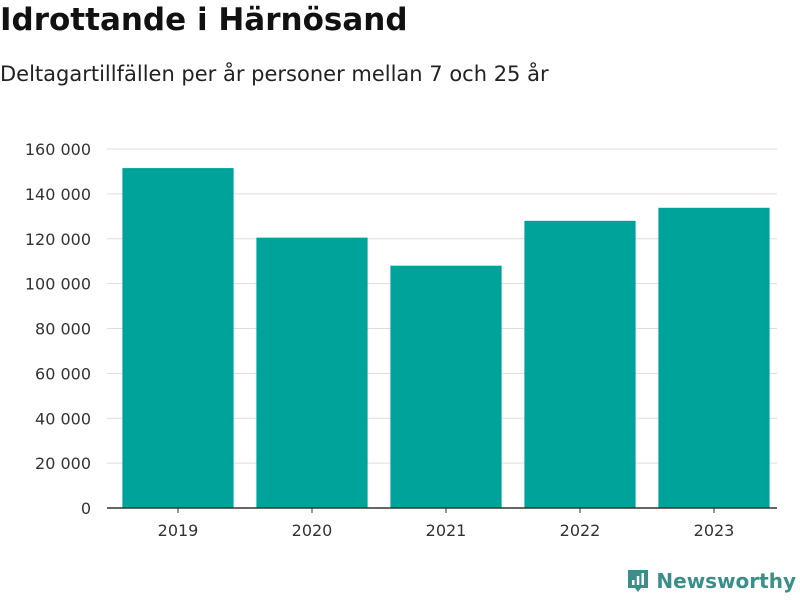 The height and width of the screenshot is (600, 800). I want to click on chart-title: Idrottande i Härnösand, so click(204, 20).